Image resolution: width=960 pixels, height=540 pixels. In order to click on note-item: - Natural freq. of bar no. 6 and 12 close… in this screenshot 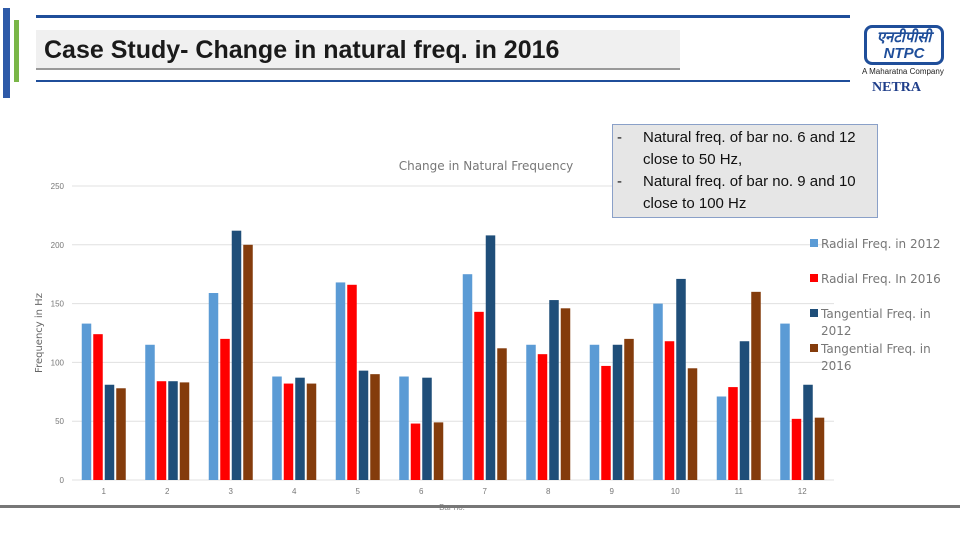, I will do `click(745, 149)`.